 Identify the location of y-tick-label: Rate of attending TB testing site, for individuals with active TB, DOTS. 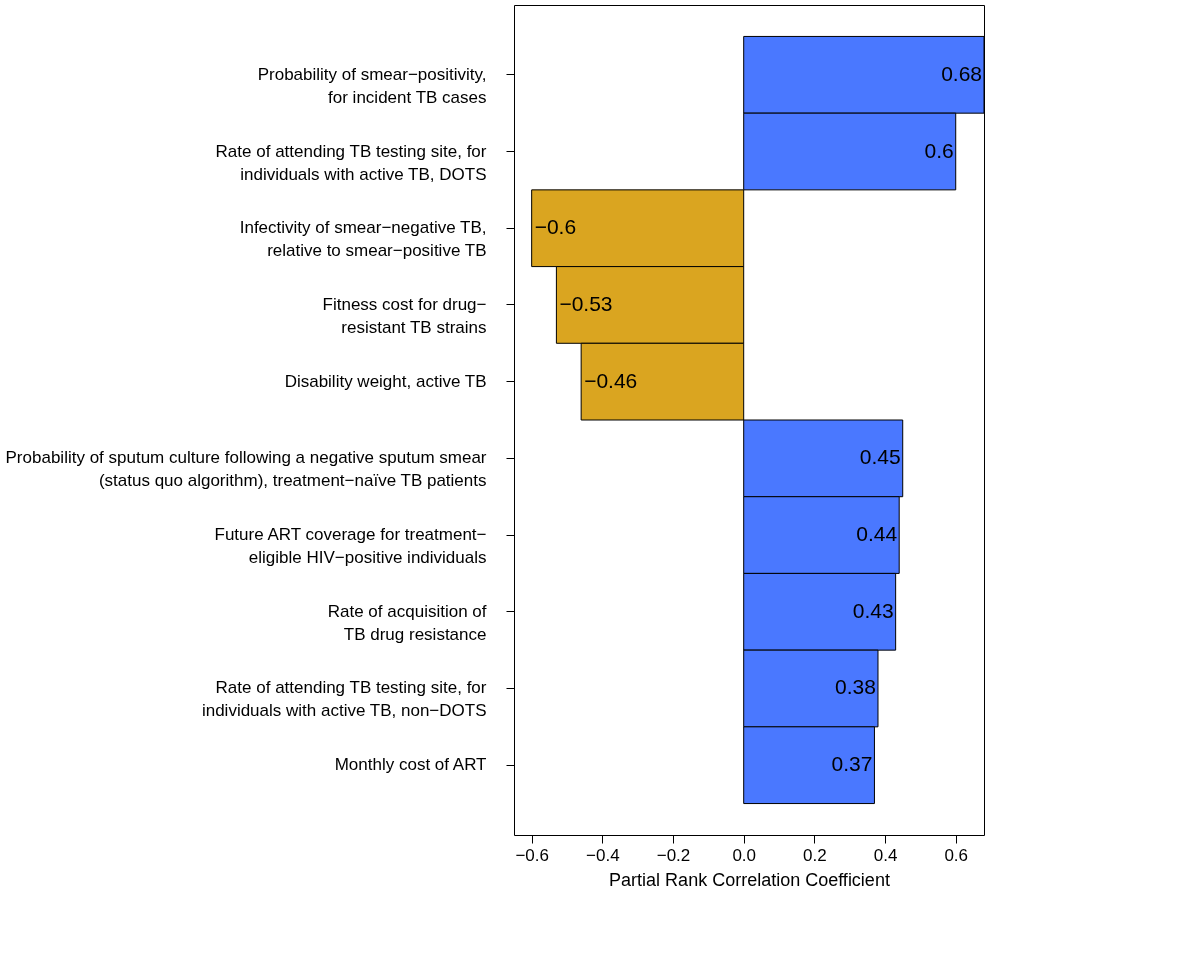
(351, 162).